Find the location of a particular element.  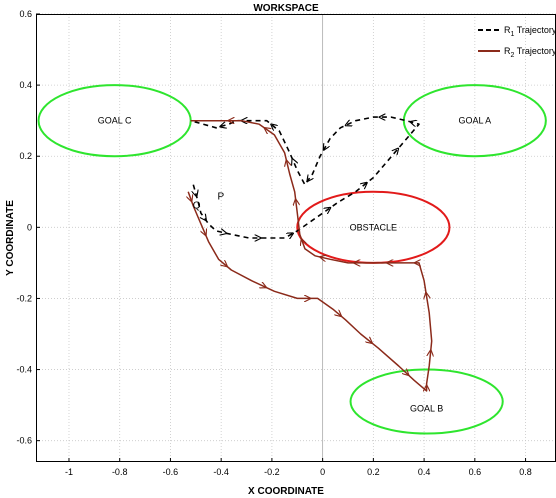

x-tick-label: -0.2 is located at coordinates (272, 472).